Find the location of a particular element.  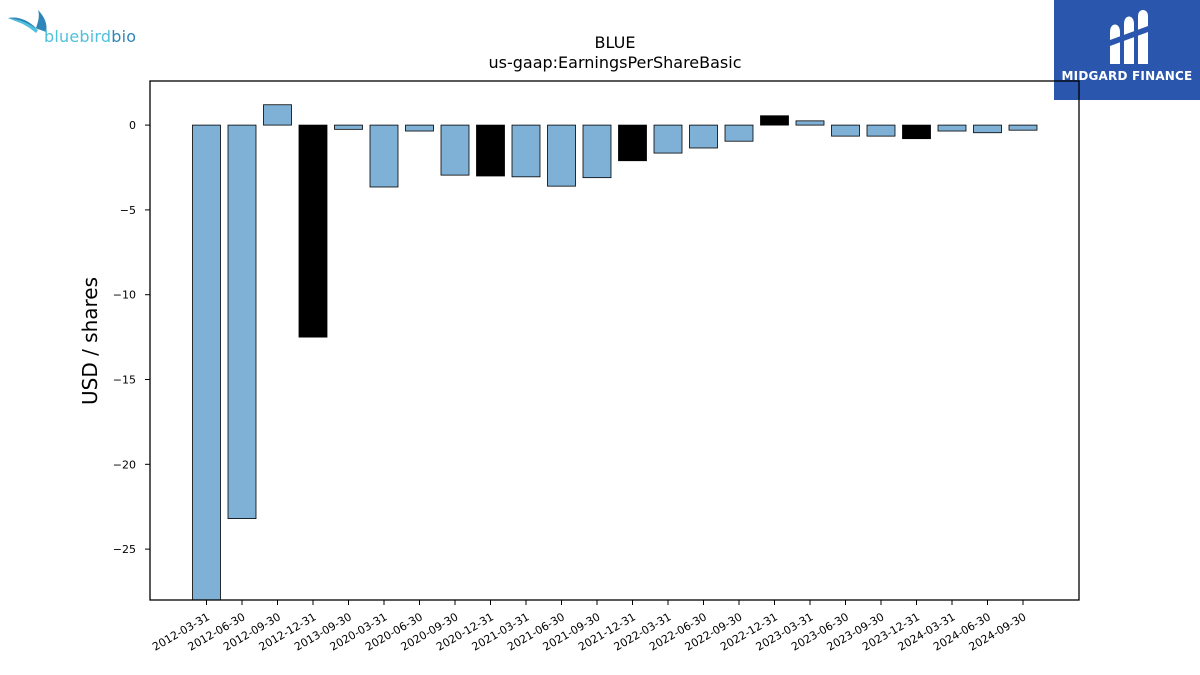

company-name-part1: bluebird is located at coordinates (78, 36).